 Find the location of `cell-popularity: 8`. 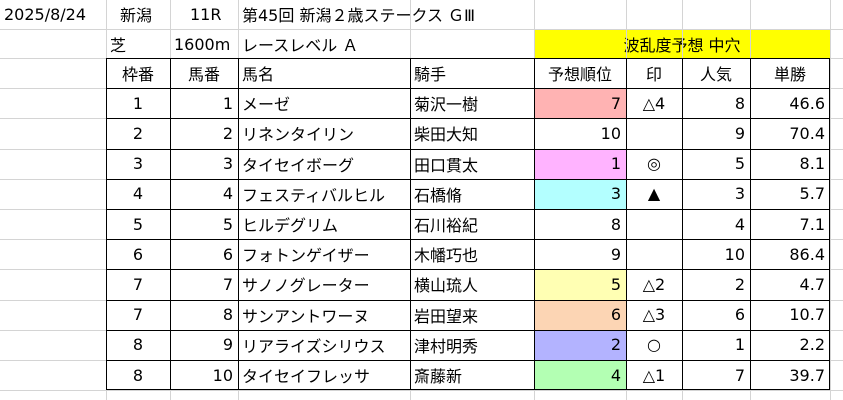

cell-popularity: 8 is located at coordinates (739, 103).